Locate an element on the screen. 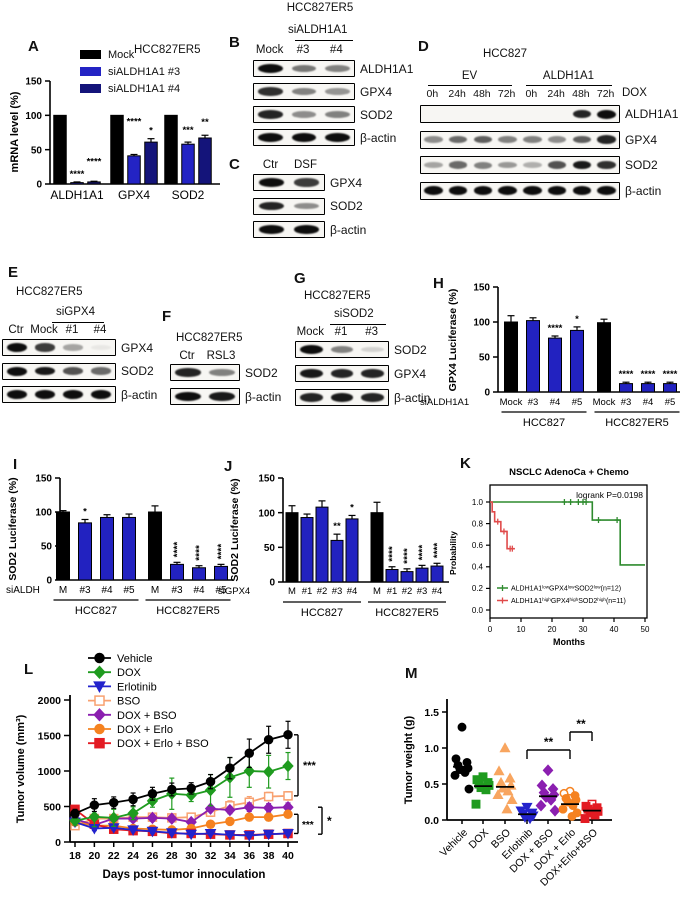 The height and width of the screenshot is (904, 683). svg-text: HCC827 is located at coordinates (322, 613).